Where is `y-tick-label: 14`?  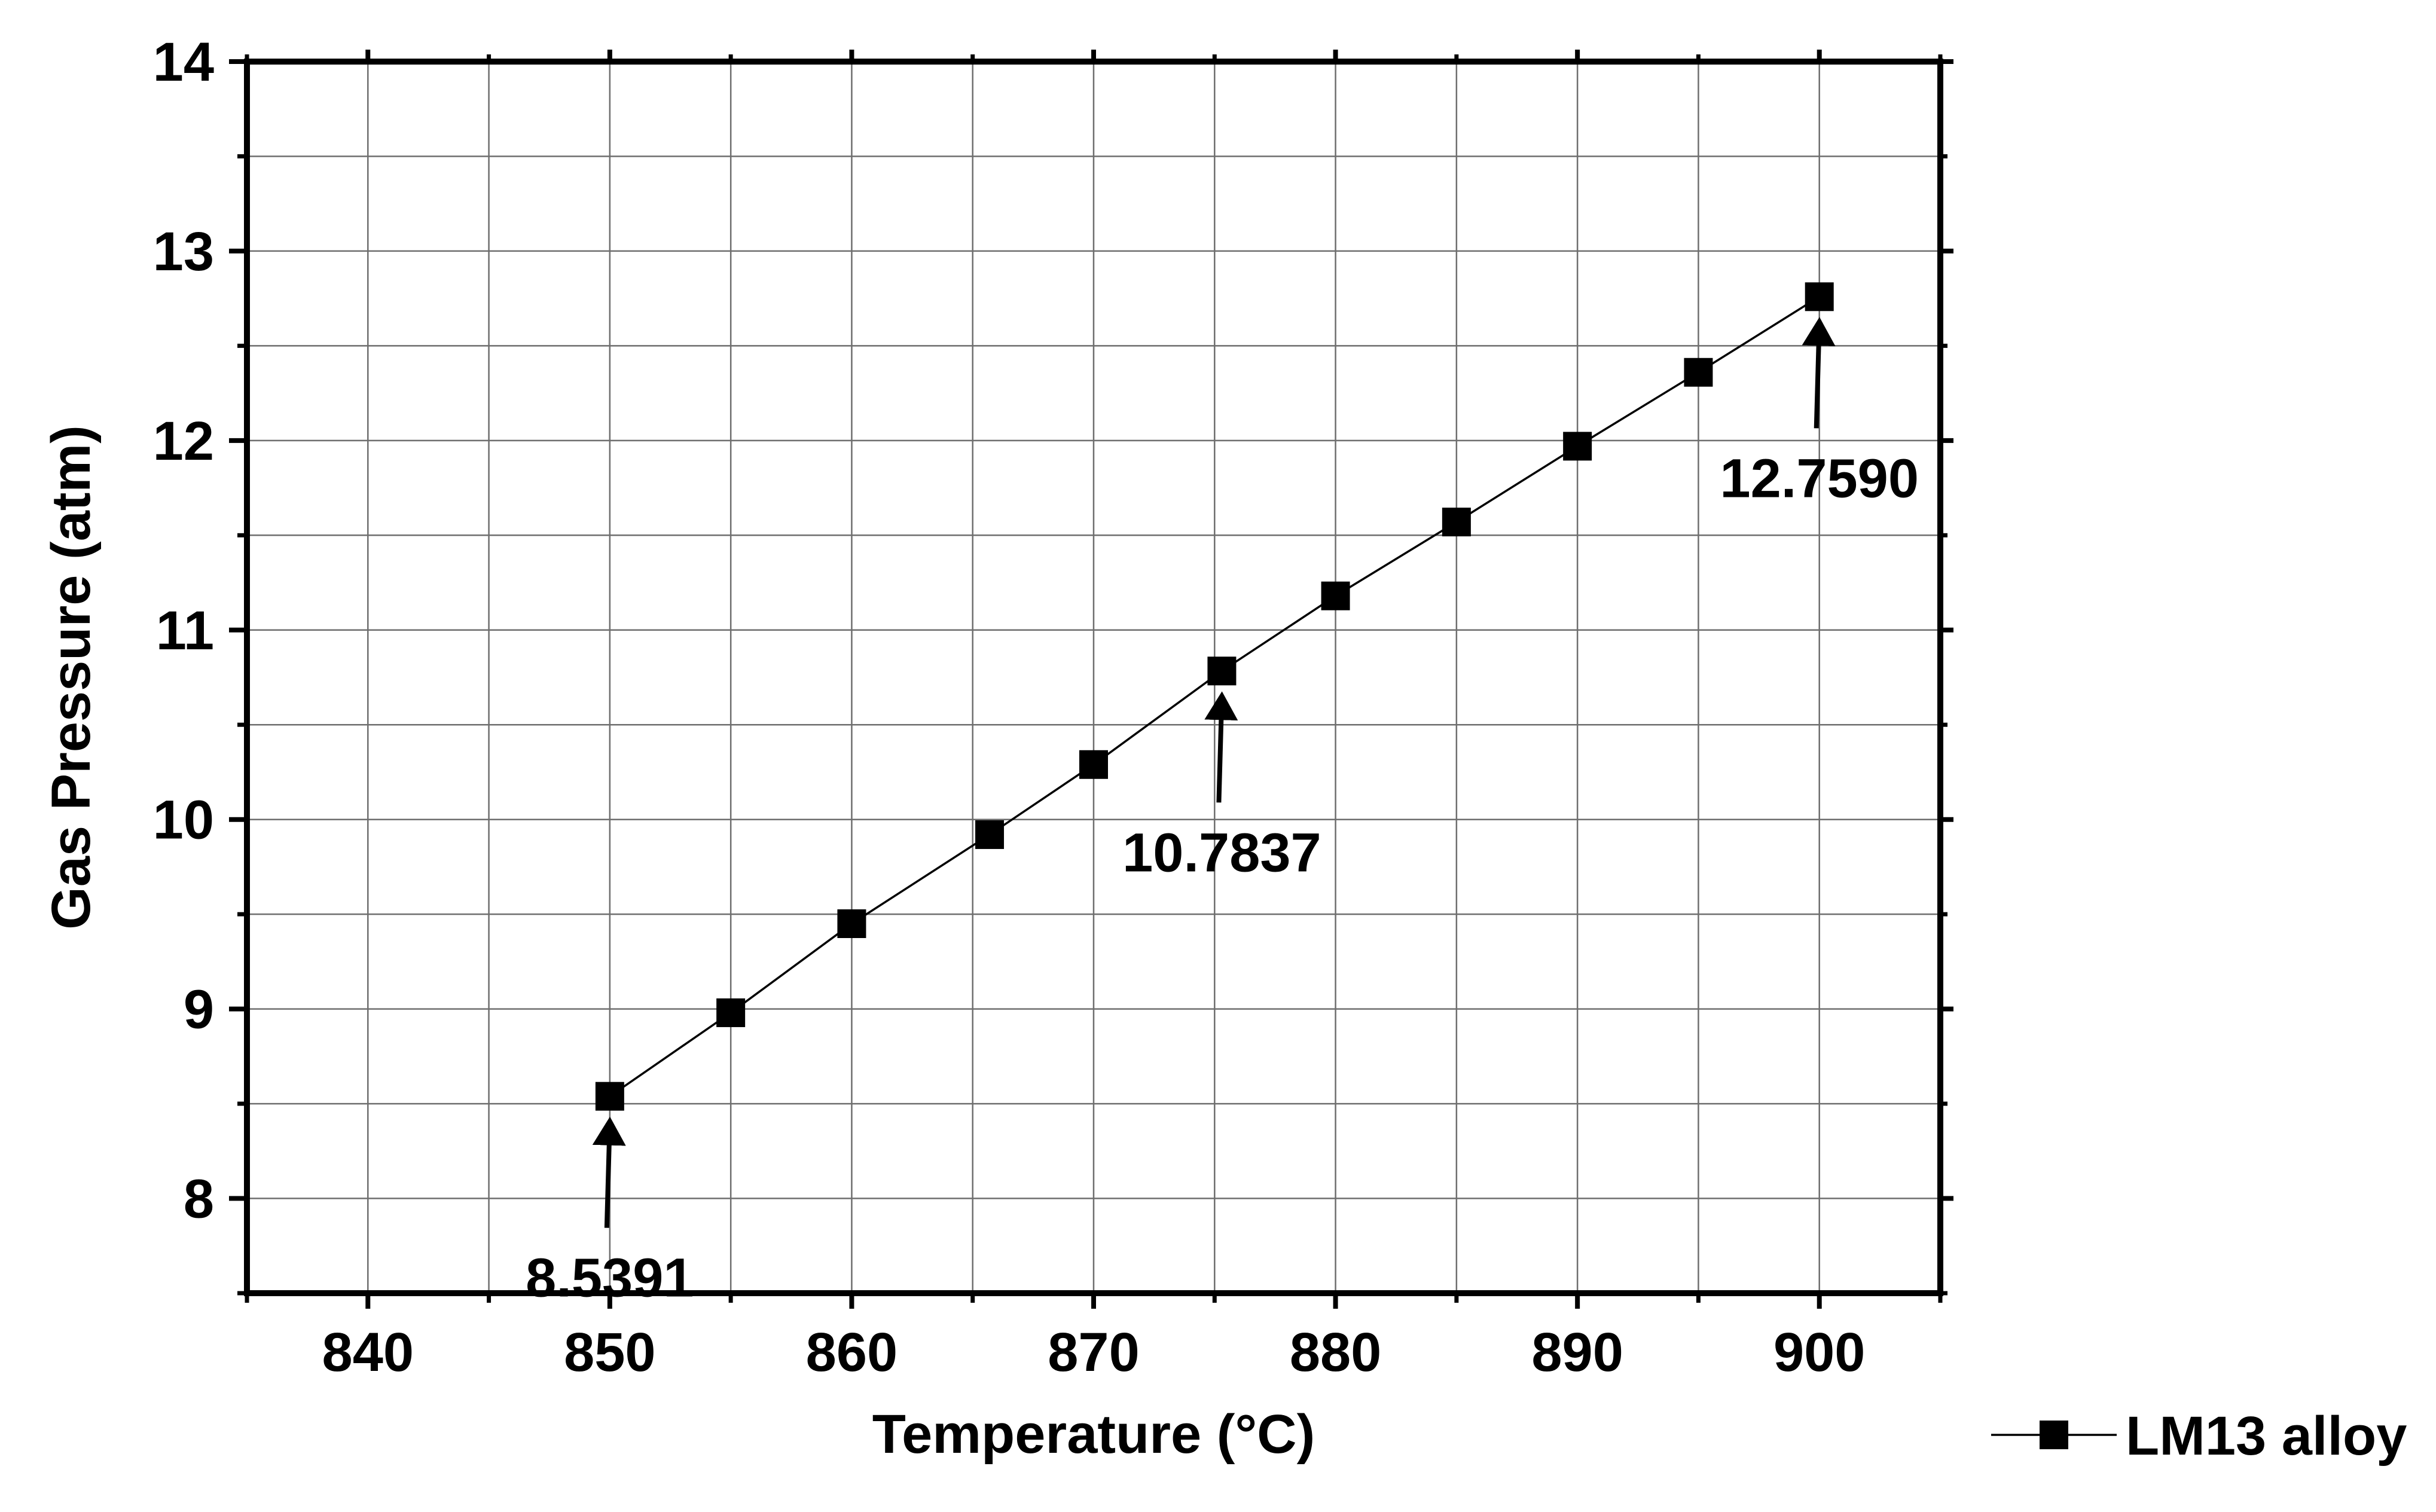
y-tick-label: 14 is located at coordinates (183, 62).